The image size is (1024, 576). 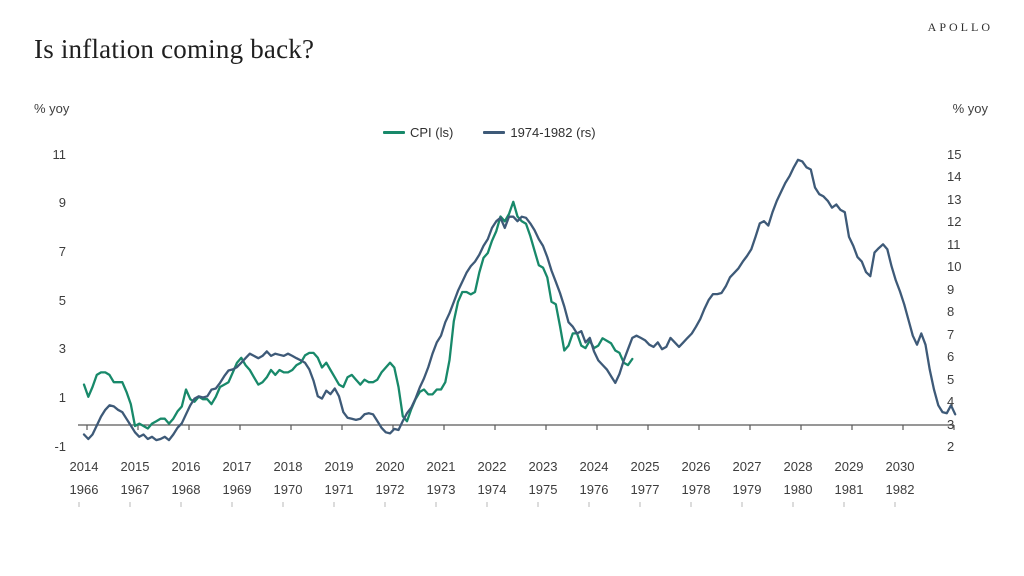 What do you see at coordinates (492, 489) in the screenshot?
I see `x-axis-year-1974: 1974` at bounding box center [492, 489].